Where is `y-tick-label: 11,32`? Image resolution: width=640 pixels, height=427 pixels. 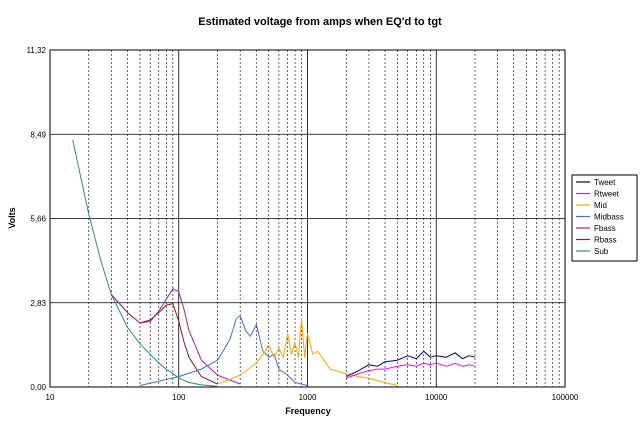
y-tick-label: 11,32 is located at coordinates (37, 50).